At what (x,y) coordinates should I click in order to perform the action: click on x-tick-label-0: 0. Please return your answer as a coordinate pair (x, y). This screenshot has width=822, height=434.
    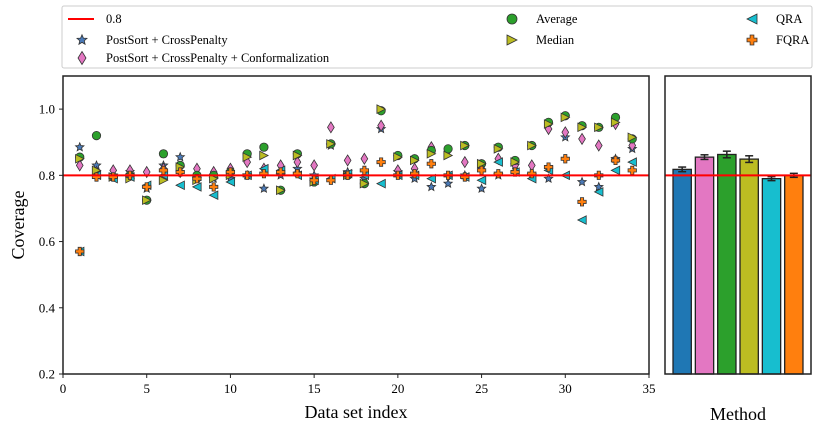
    Looking at the image, I should click on (63, 388).